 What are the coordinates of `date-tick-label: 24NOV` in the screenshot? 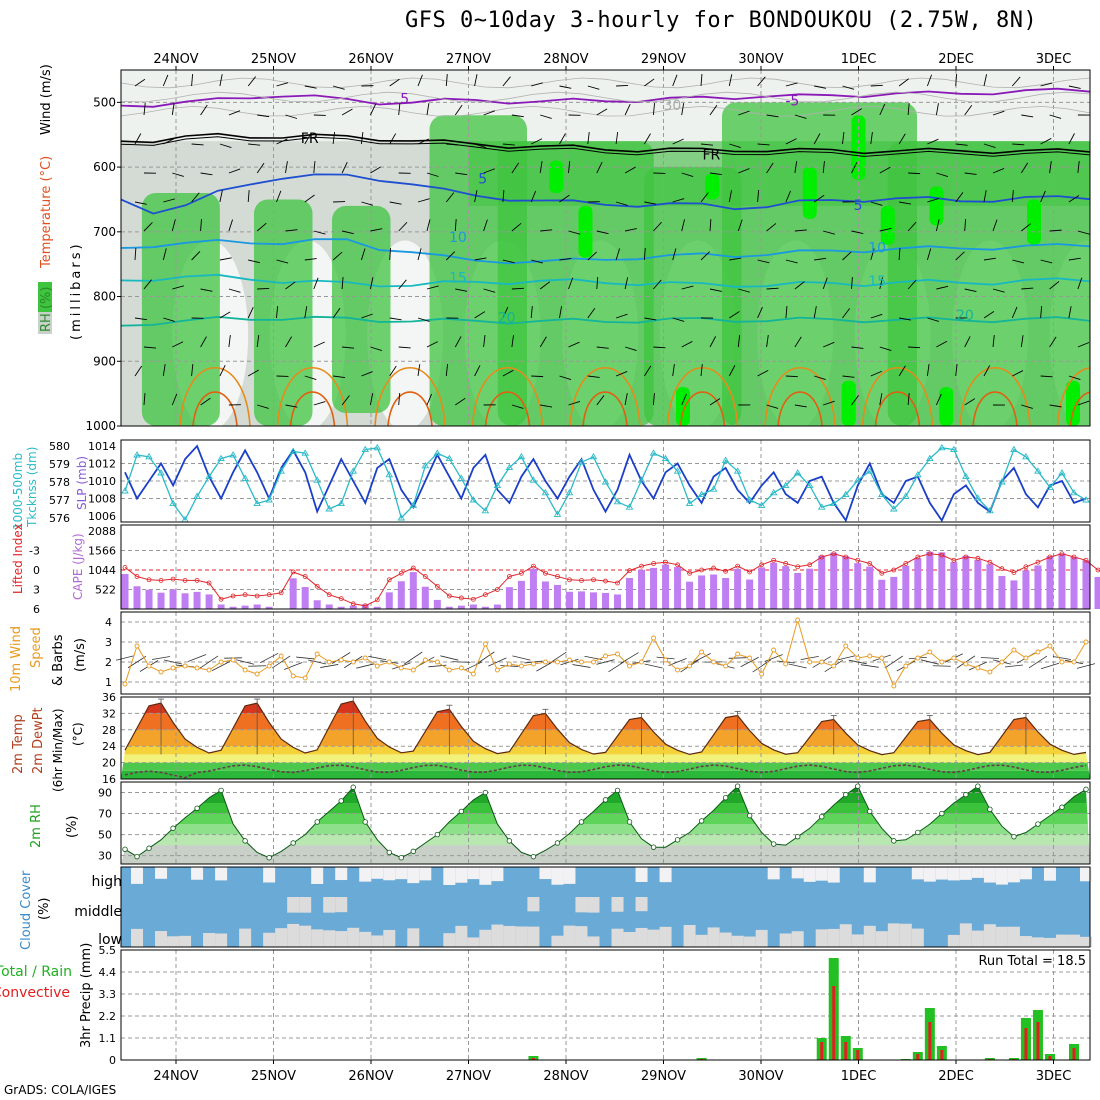 It's located at (175, 1076).